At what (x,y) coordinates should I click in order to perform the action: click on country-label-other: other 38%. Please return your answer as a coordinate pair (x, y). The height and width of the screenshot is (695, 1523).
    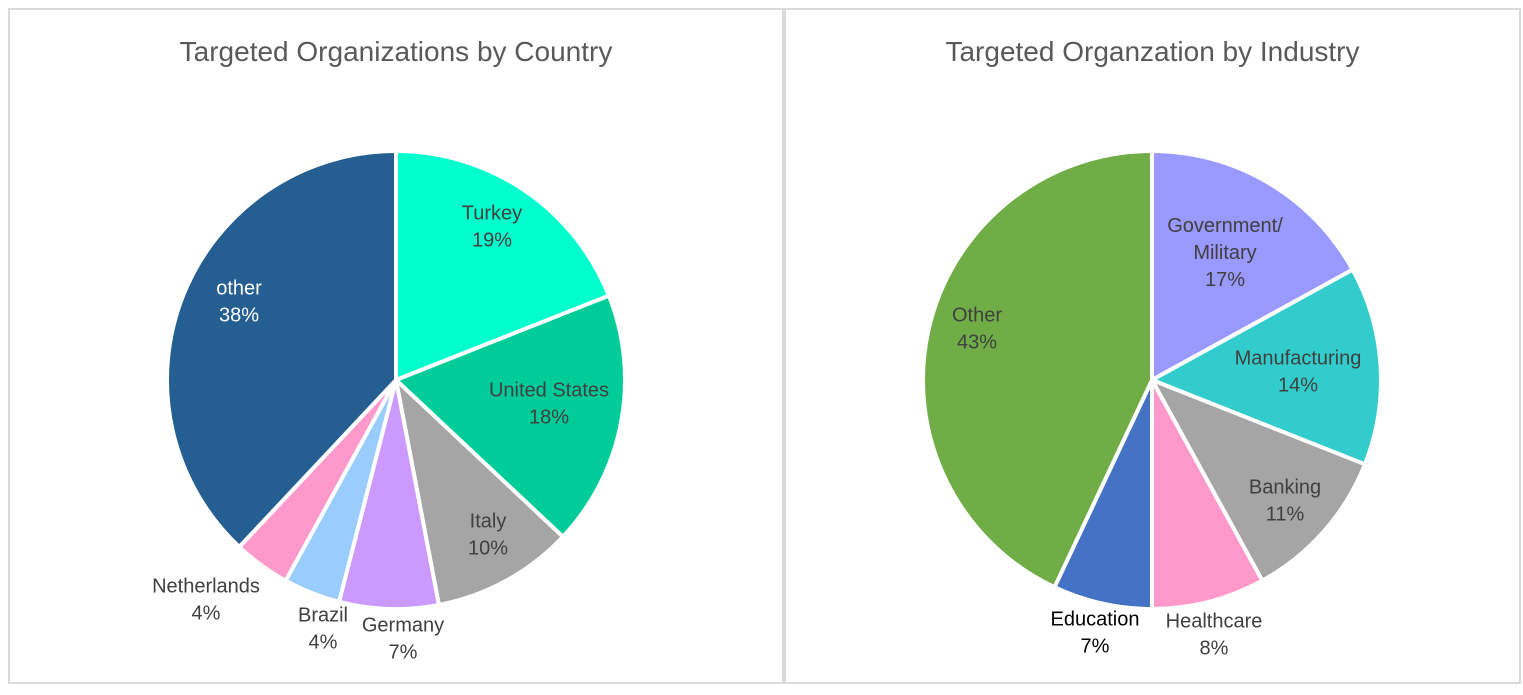
    Looking at the image, I should click on (239, 302).